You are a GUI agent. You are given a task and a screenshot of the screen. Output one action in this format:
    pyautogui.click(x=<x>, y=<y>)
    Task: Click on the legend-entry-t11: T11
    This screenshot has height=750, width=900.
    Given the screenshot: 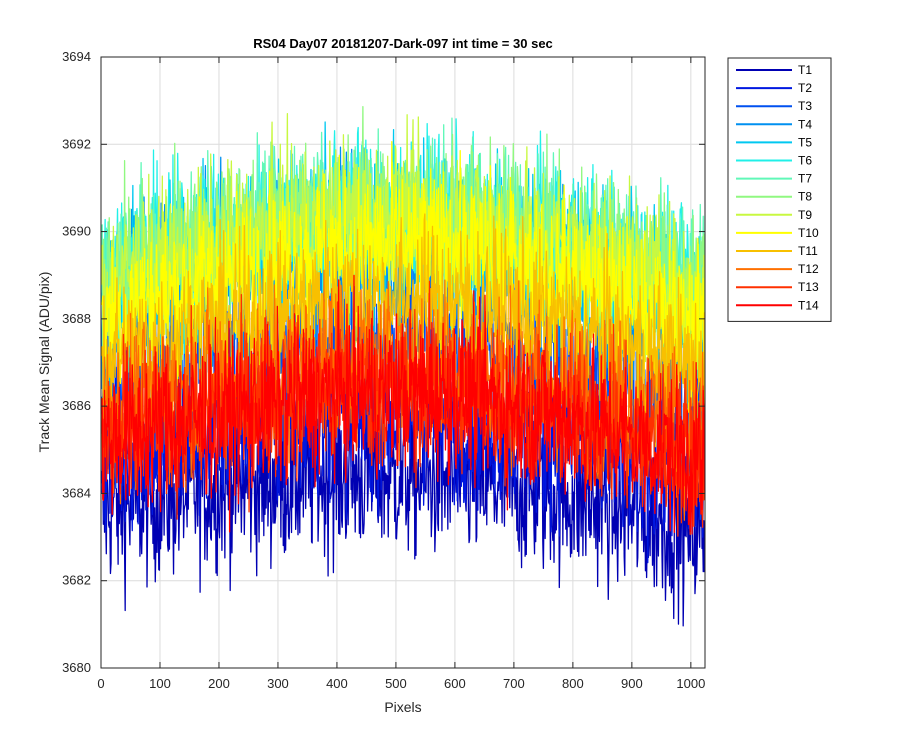 What is the action you would take?
    pyautogui.click(x=808, y=251)
    